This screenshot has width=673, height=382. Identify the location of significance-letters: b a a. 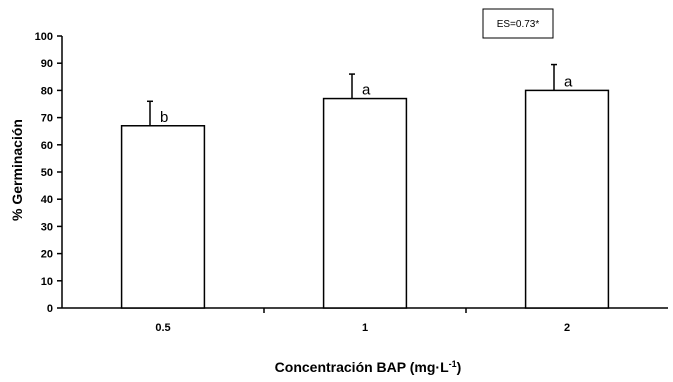
(366, 99).